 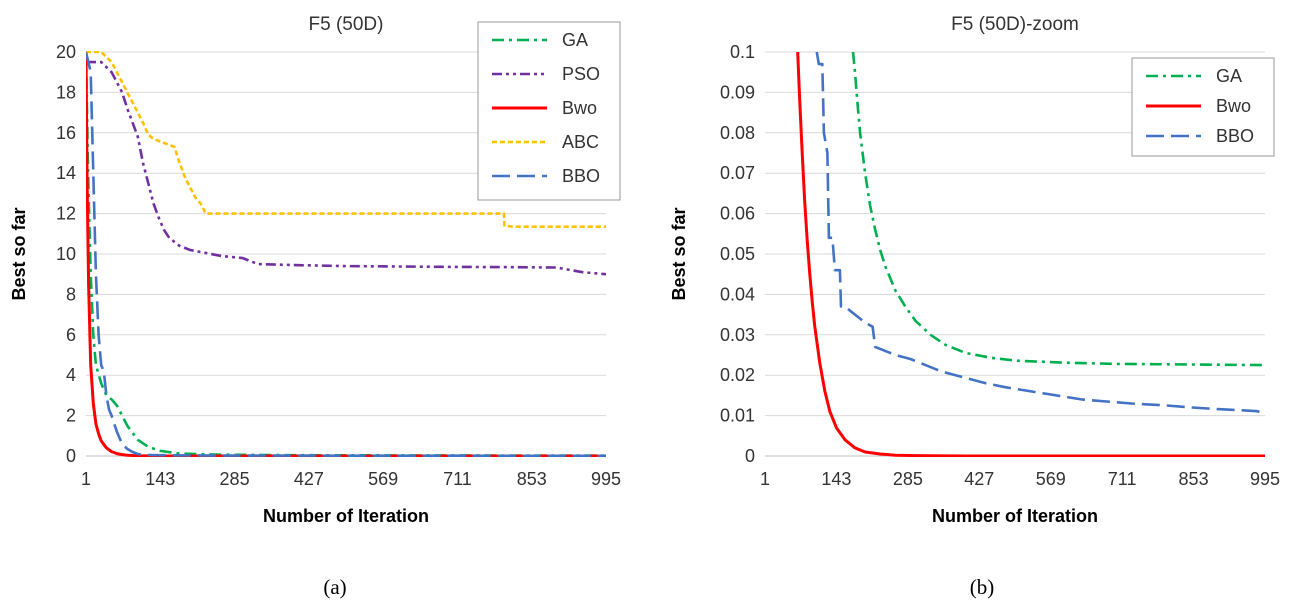 I want to click on y-tick-label: 16, so click(x=66, y=133).